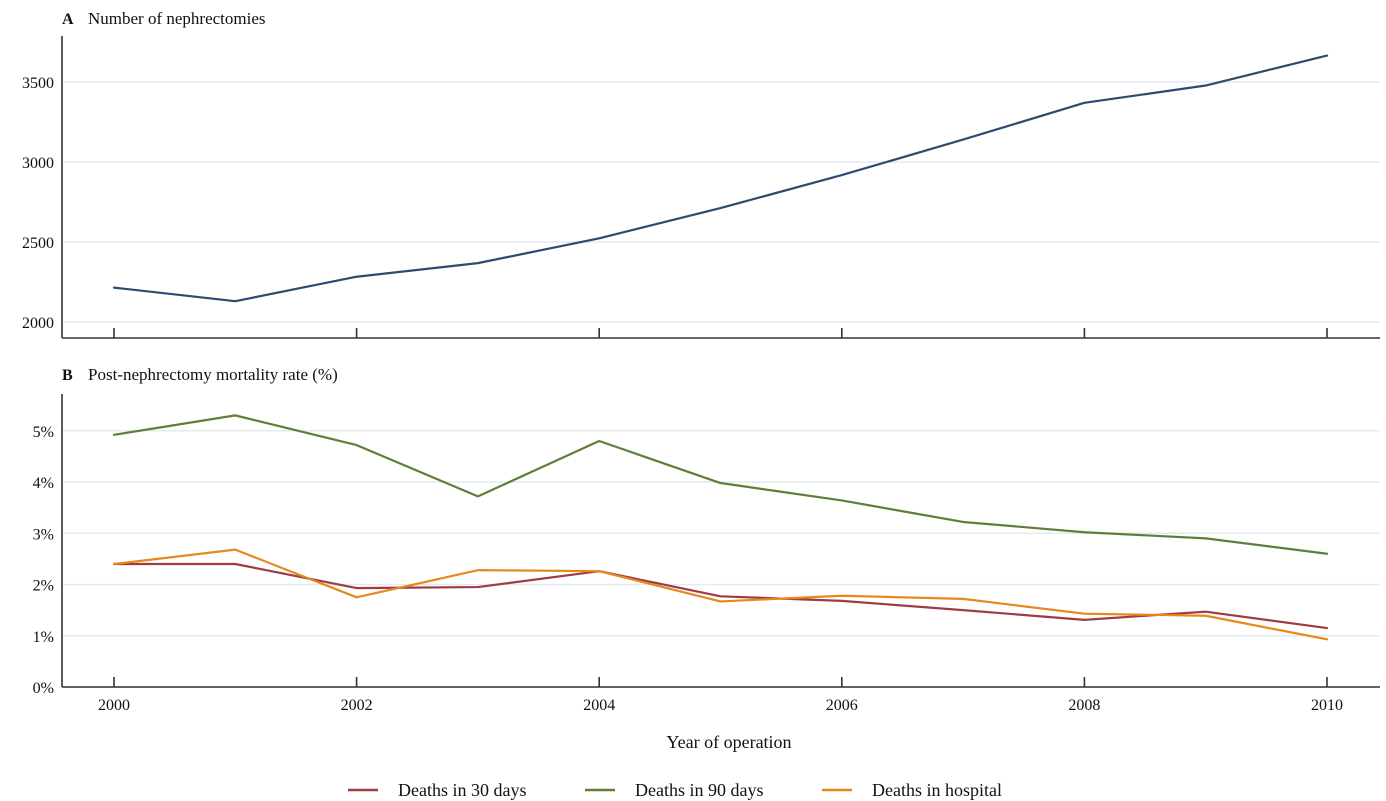  I want to click on b-y-tick-label: 3%, so click(43, 534).